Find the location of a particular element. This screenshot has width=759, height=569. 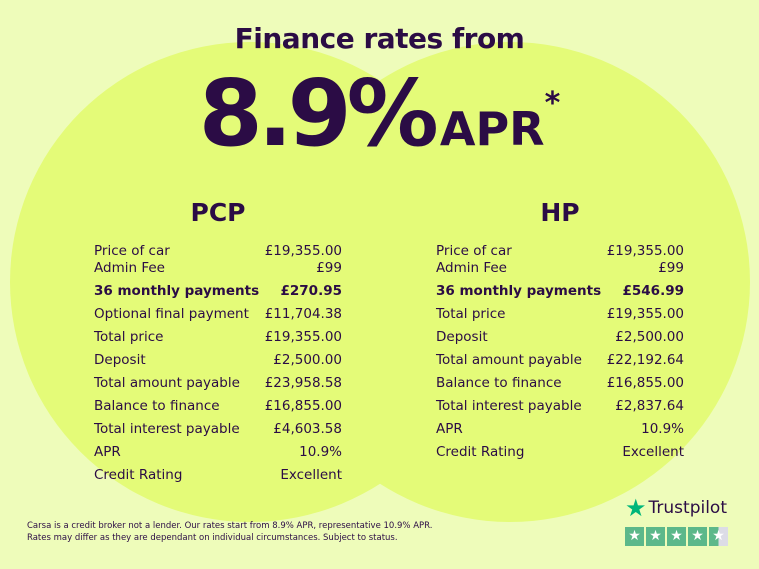

table-row: 36 monthly payments £270.95 is located at coordinates (218, 291).